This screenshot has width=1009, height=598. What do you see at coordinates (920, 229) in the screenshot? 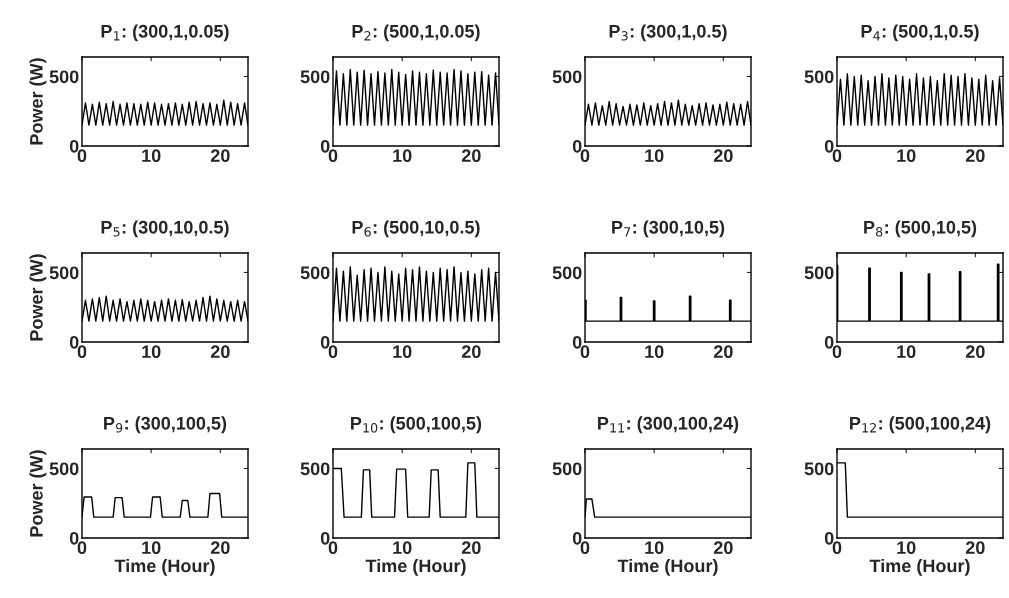
I see `chart-title: P$_{8}$: (500,10,5)` at bounding box center [920, 229].